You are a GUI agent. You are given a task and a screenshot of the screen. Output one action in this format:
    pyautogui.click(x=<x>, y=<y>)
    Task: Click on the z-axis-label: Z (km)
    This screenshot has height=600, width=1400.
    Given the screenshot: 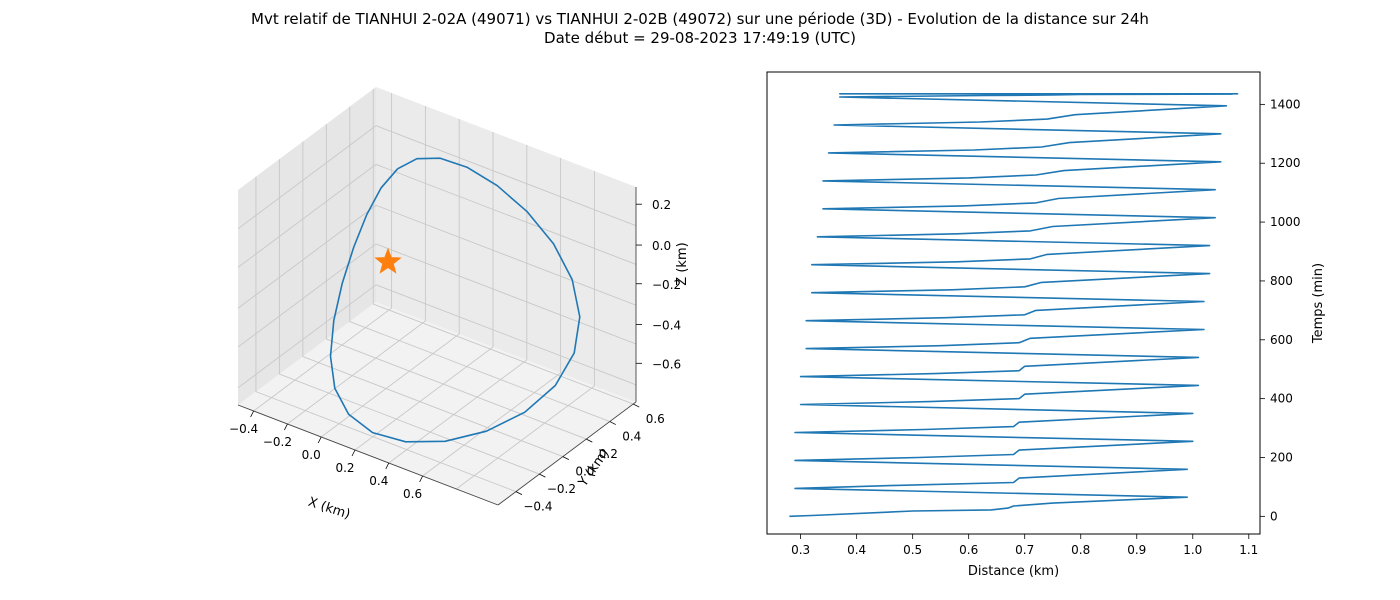 What is the action you would take?
    pyautogui.click(x=682, y=263)
    